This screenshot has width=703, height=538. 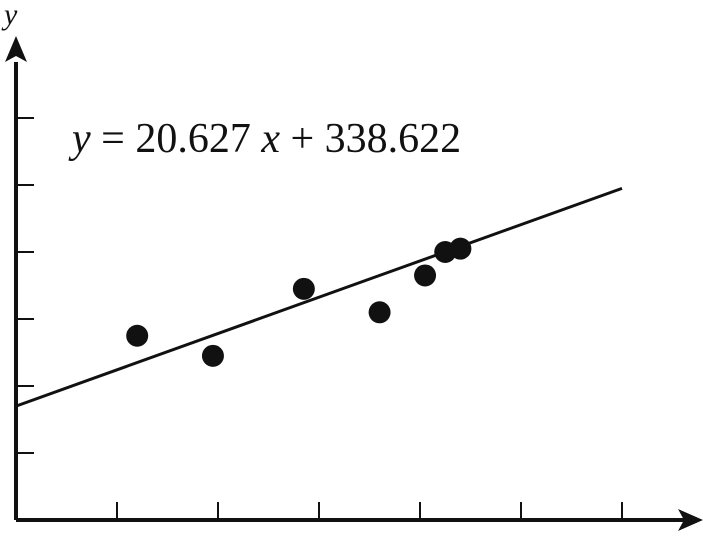 What do you see at coordinates (270, 139) in the screenshot?
I see `equation-x: x` at bounding box center [270, 139].